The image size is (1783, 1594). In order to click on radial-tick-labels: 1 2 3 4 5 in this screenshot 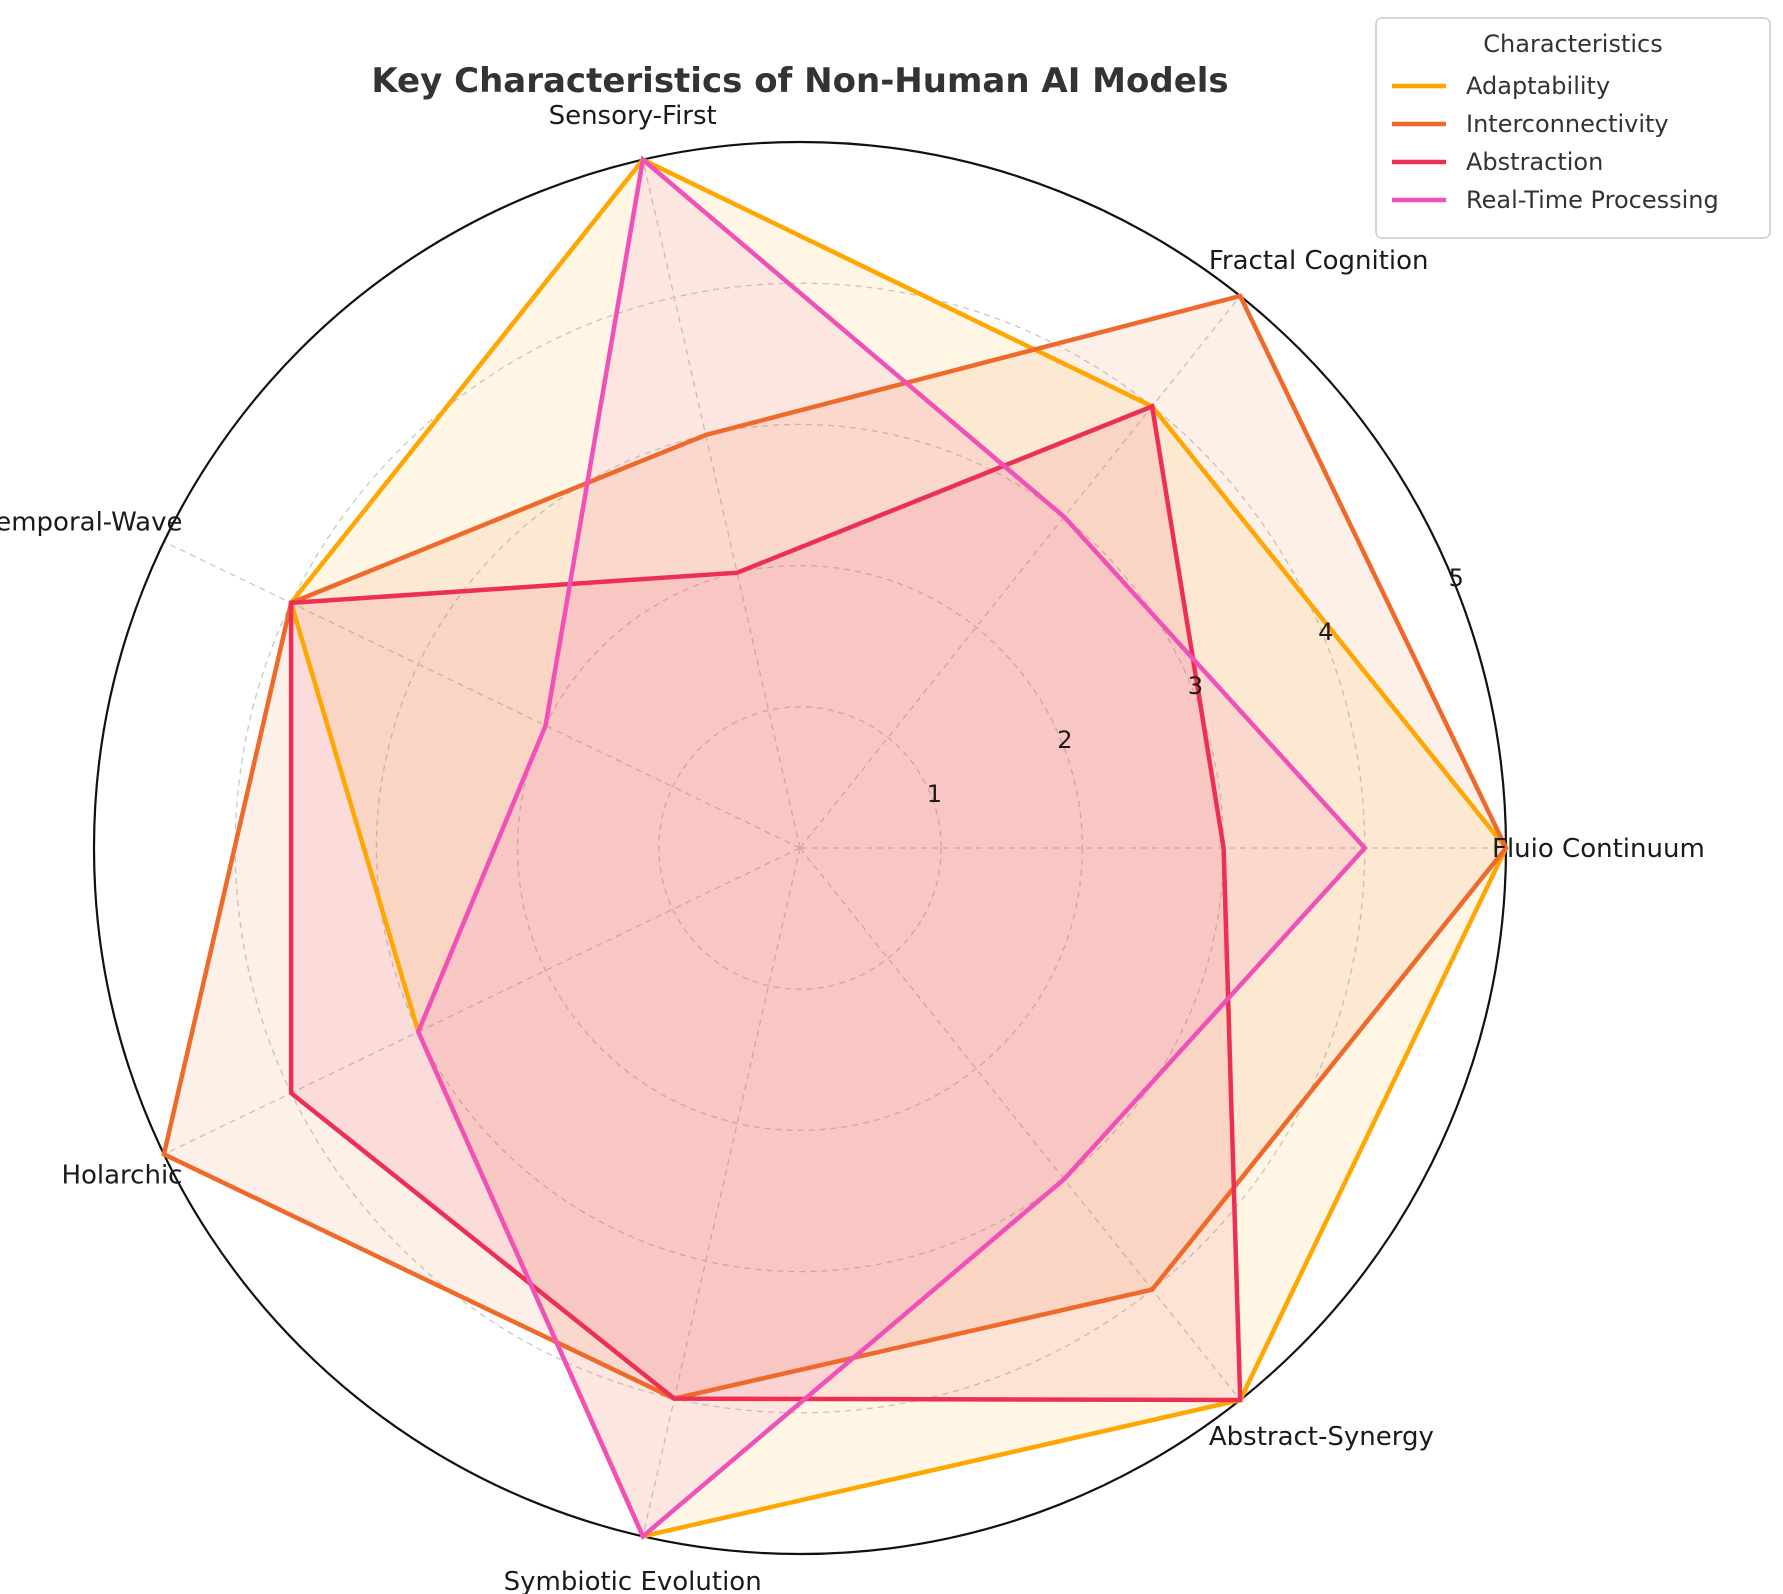, I will do `click(1195, 686)`.